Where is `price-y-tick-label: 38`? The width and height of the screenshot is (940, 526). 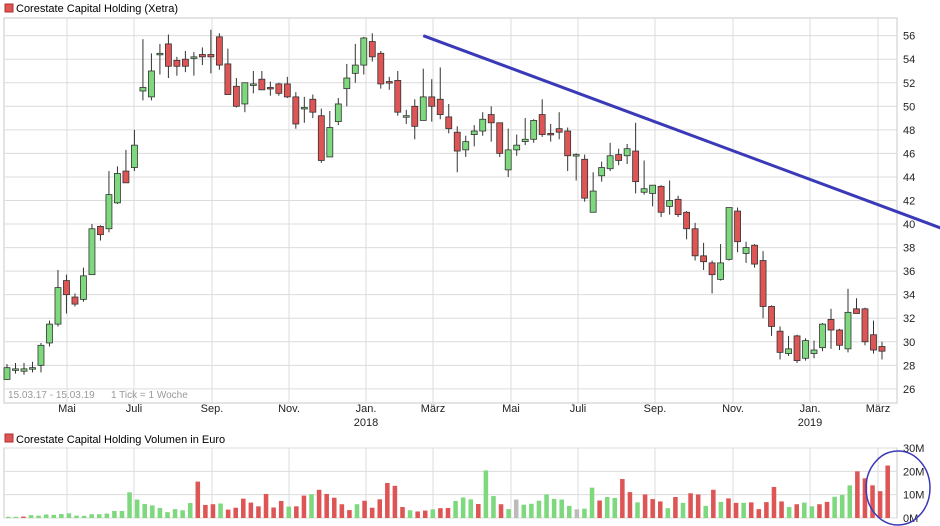
price-y-tick-label: 38 is located at coordinates (909, 249).